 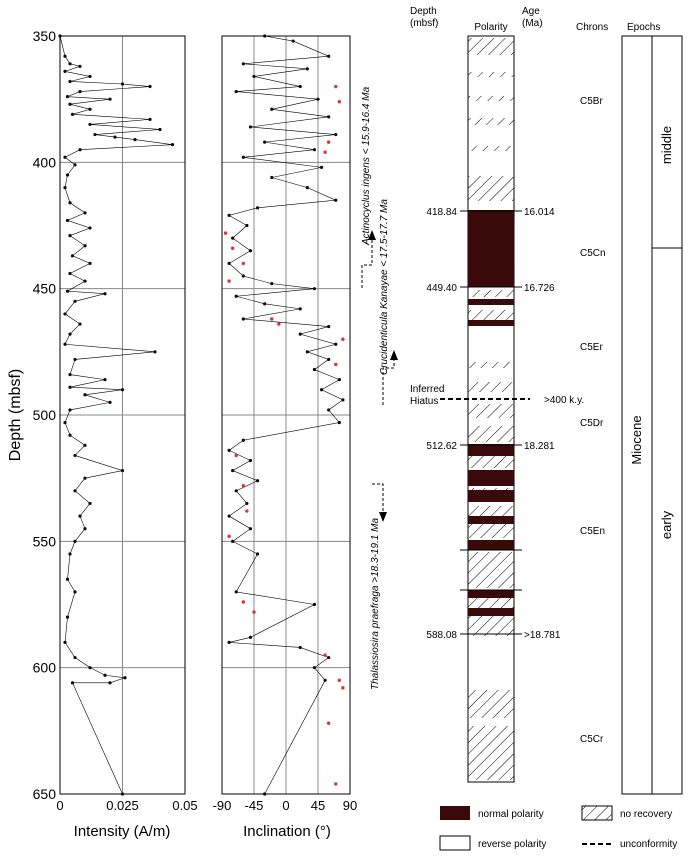 What do you see at coordinates (441, 212) in the screenshot?
I see `depth-label: 418.84` at bounding box center [441, 212].